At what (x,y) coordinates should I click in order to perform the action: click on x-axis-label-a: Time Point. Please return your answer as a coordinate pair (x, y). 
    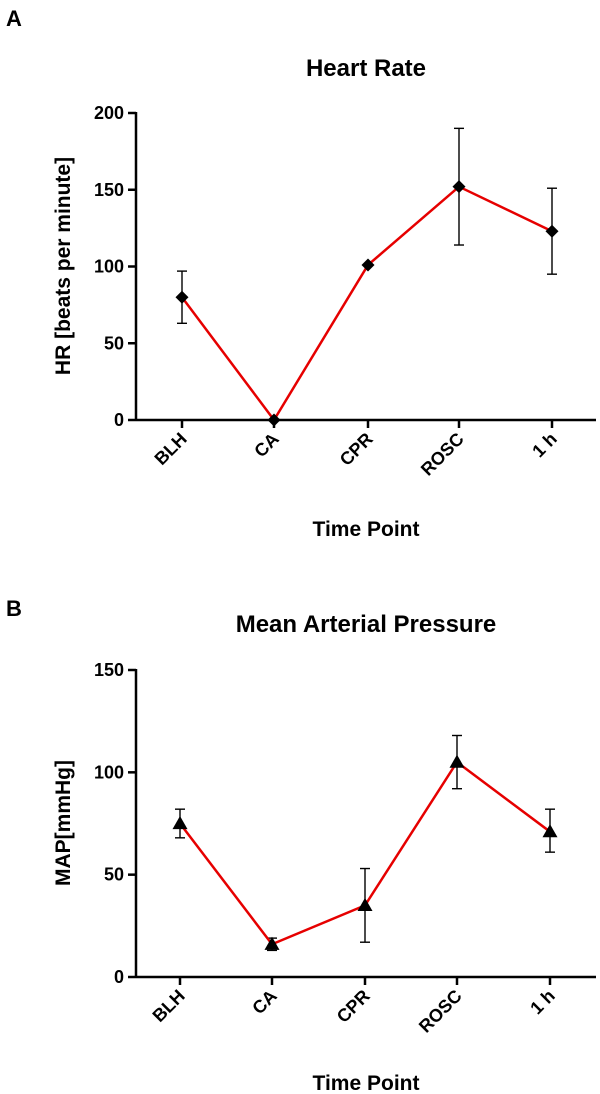
    Looking at the image, I should click on (366, 529).